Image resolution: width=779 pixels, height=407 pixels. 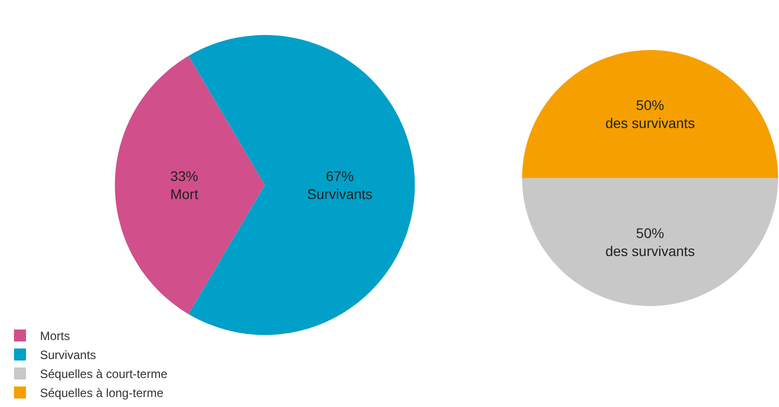 What do you see at coordinates (184, 185) in the screenshot?
I see `data-label: 33% Mort` at bounding box center [184, 185].